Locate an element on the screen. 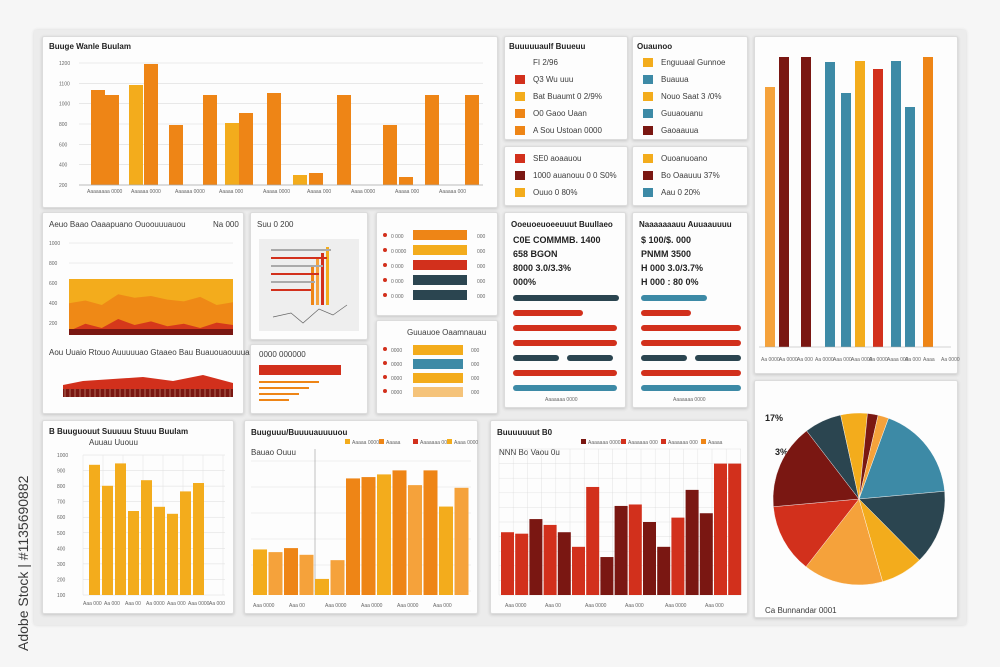 The height and width of the screenshot is (667, 1000). pie-footer: Ca Bunnandar 0001 is located at coordinates (801, 610).